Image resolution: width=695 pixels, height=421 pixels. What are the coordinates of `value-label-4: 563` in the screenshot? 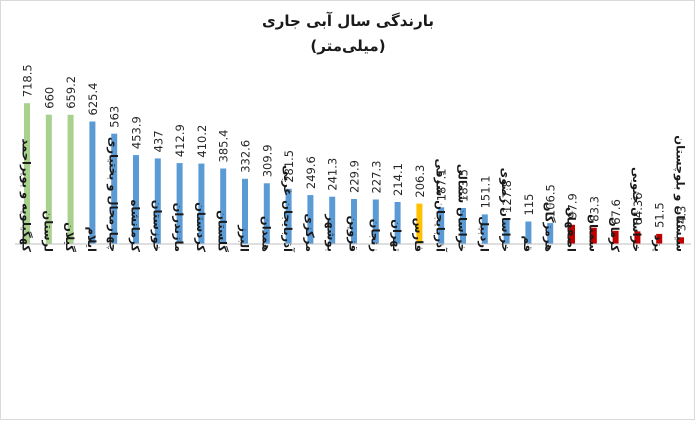 It's located at (115, 117).